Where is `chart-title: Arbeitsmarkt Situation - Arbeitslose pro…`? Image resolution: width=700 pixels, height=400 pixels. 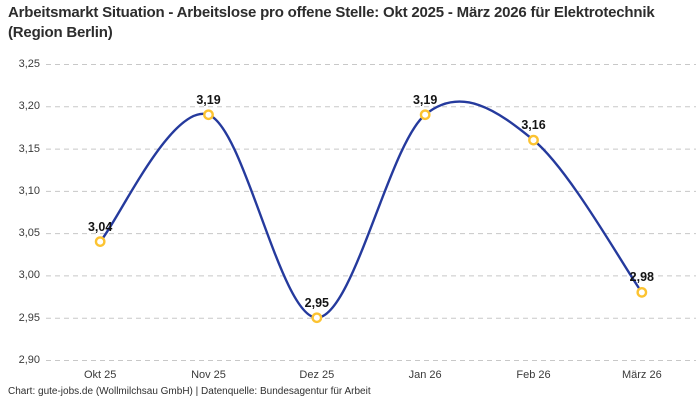 chart-title: Arbeitsmarkt Situation - Arbeitslose pro… is located at coordinates (331, 22).